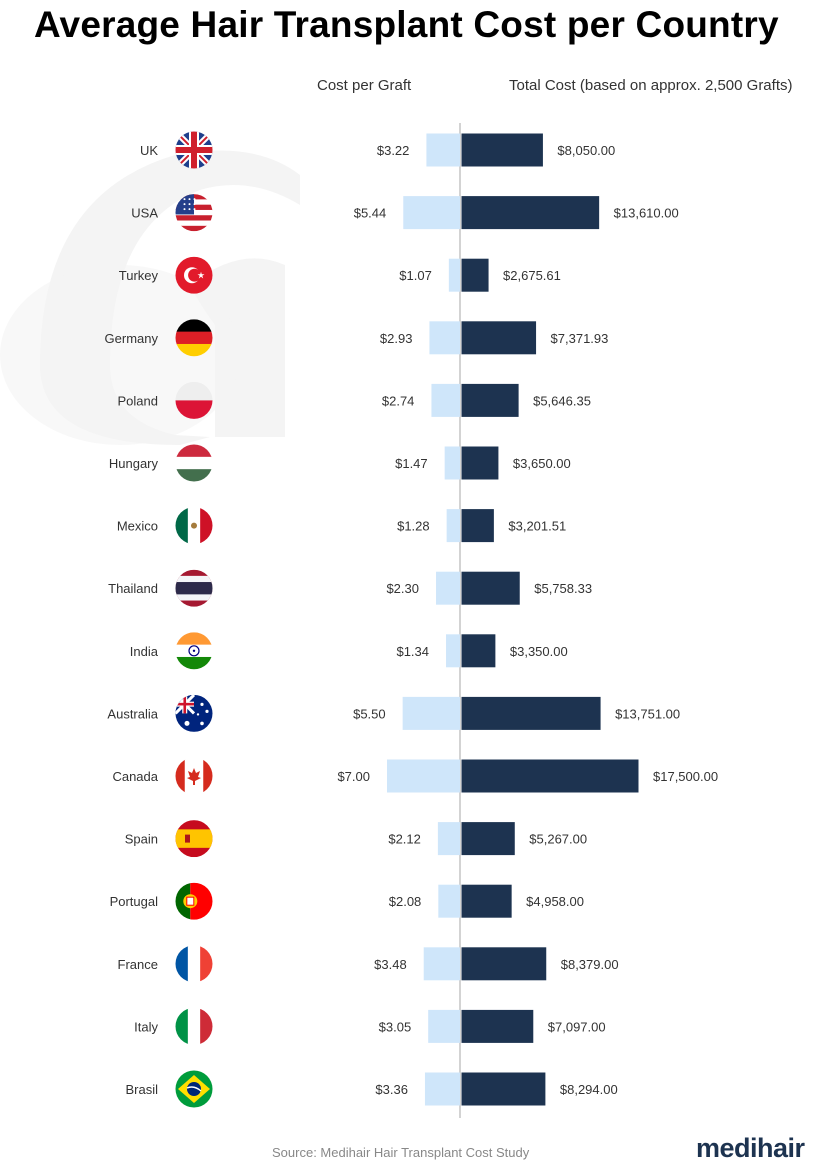  What do you see at coordinates (530, 213) in the screenshot?
I see `total-bar-usa` at bounding box center [530, 213].